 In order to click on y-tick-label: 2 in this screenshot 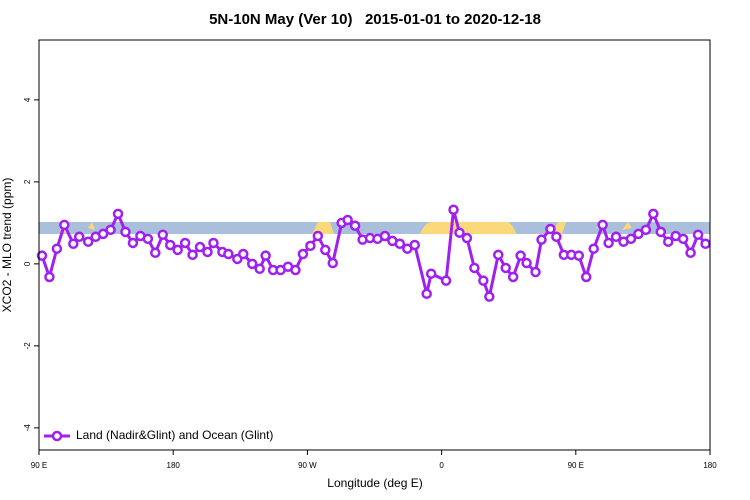, I will do `click(27, 181)`.